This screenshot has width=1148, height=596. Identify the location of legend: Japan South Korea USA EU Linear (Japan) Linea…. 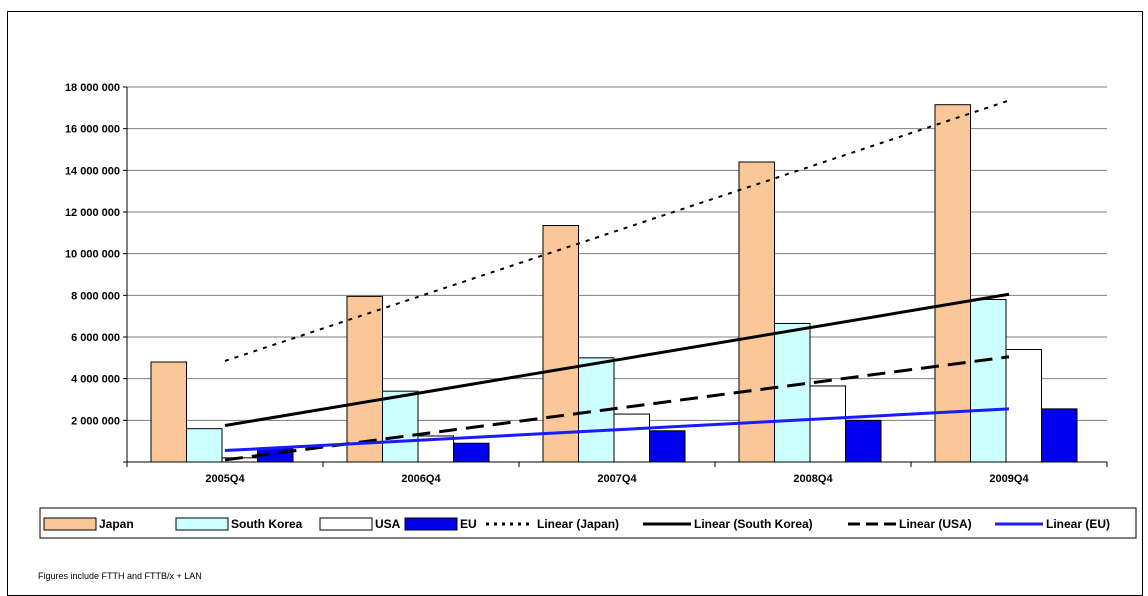
(588, 523).